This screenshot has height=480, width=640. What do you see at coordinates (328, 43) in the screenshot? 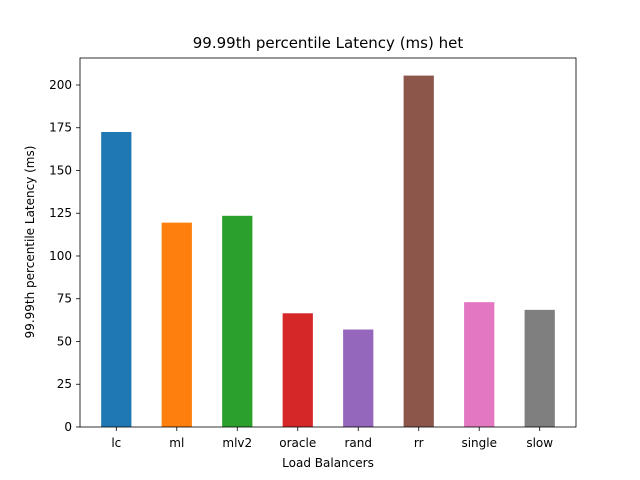
I see `chart-title: 99.99th percentile Latency (ms) het` at bounding box center [328, 43].